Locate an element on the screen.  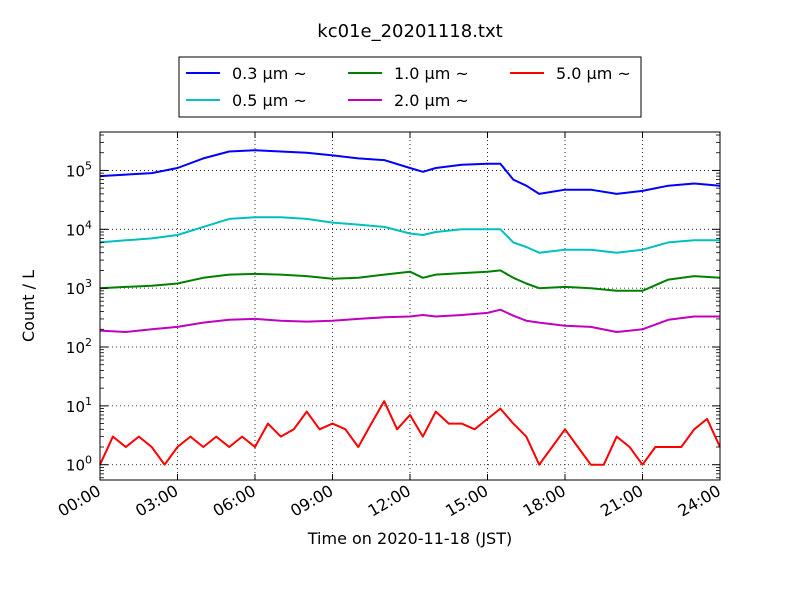
x-tick-label: 09:00 is located at coordinates (311, 501).